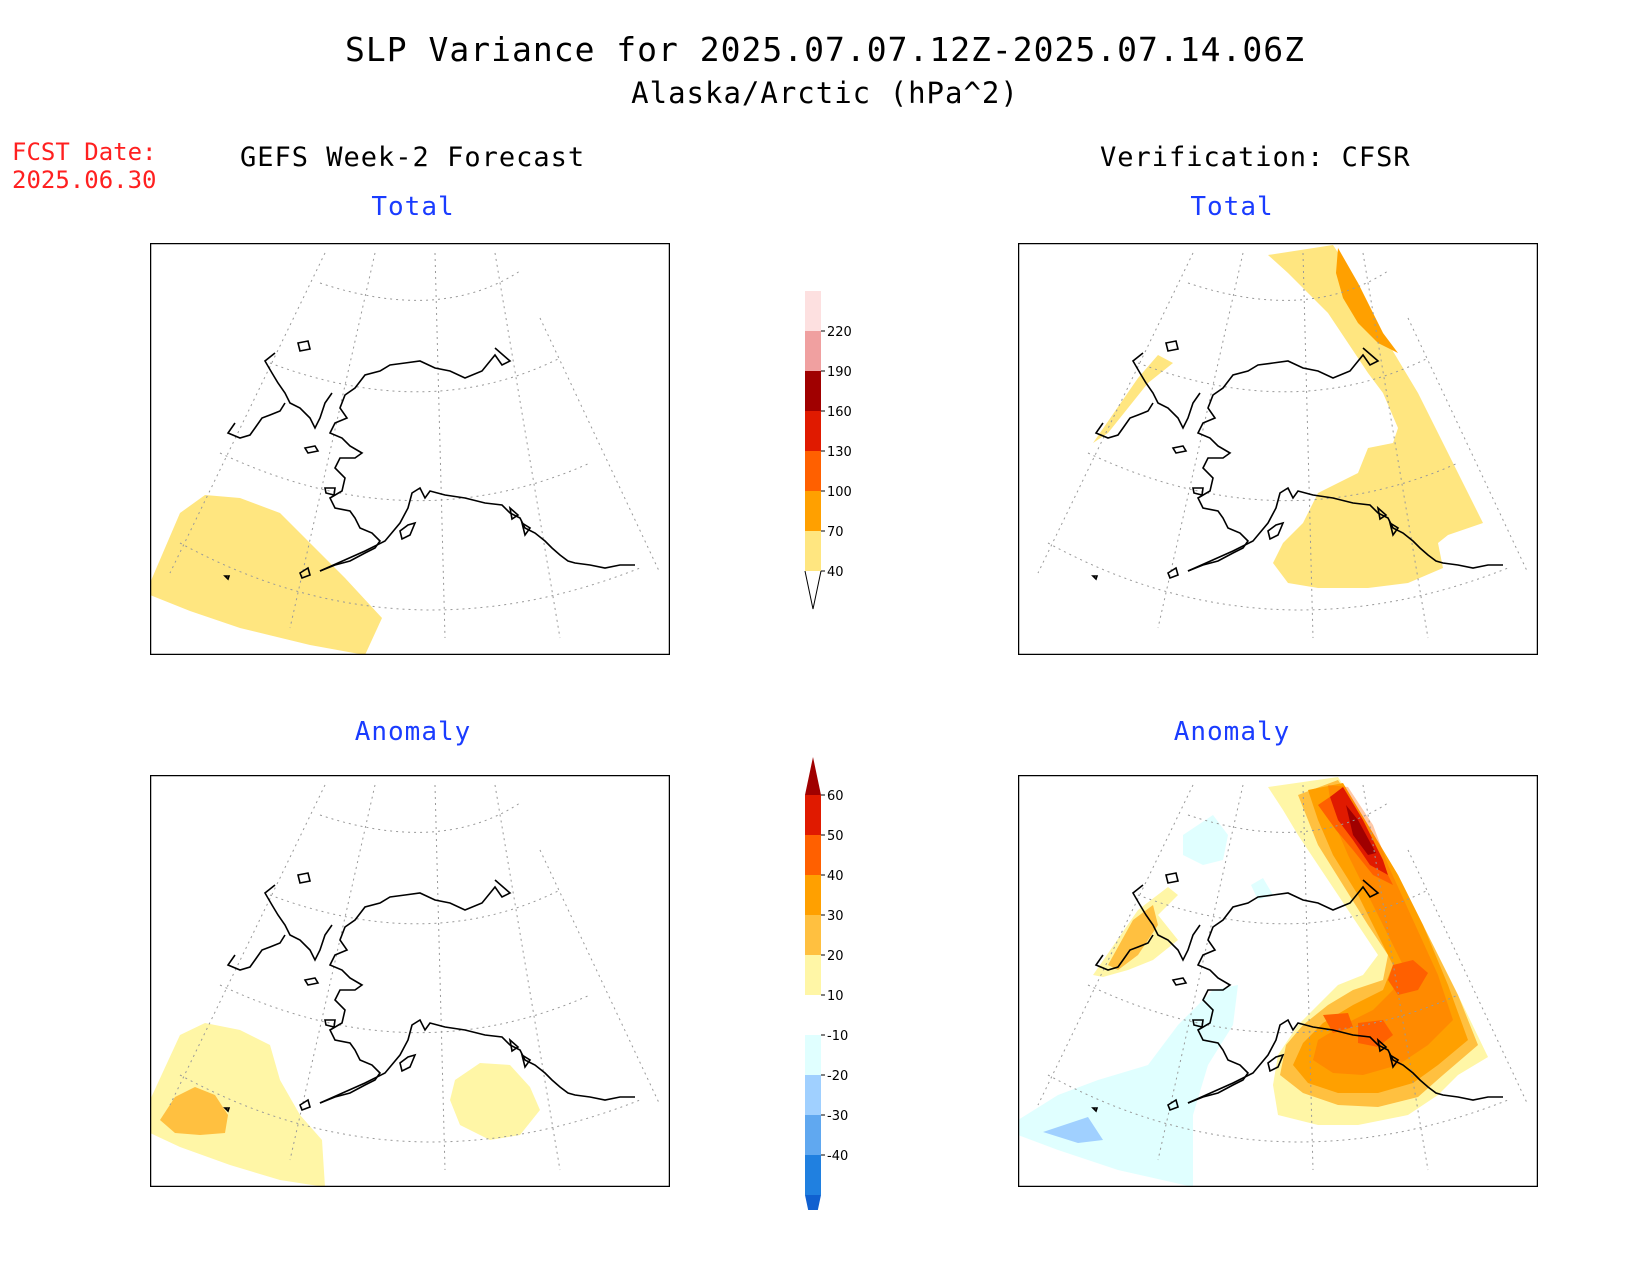  Describe the element at coordinates (413, 732) in the screenshot. I see `gefs-anomaly-title: Anomaly` at that location.